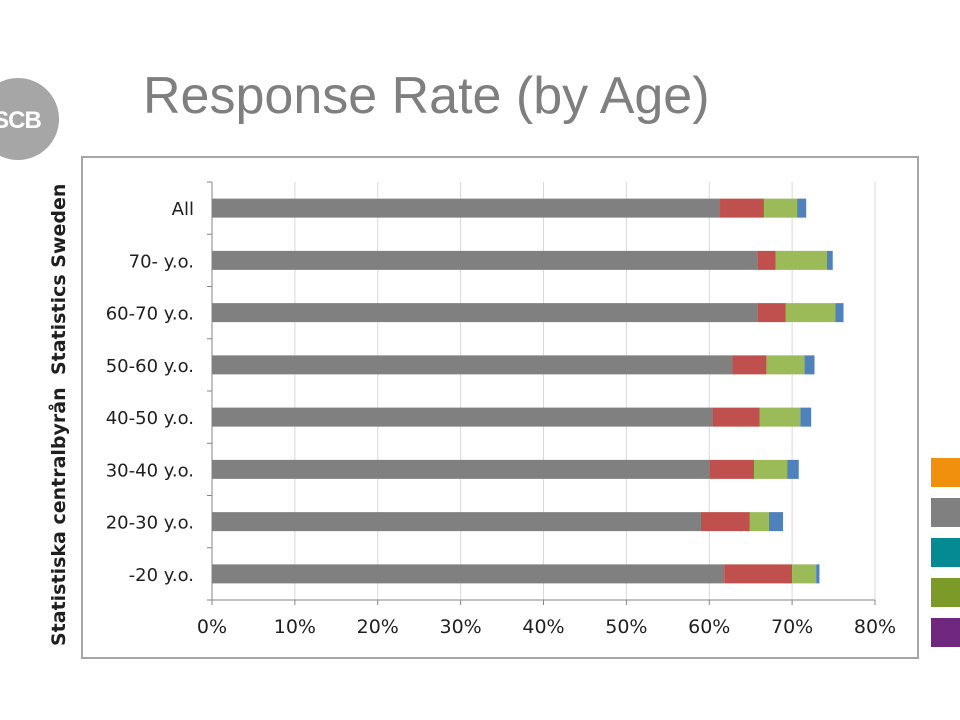  I want to click on category-label: 60-70 y.o., so click(150, 314).